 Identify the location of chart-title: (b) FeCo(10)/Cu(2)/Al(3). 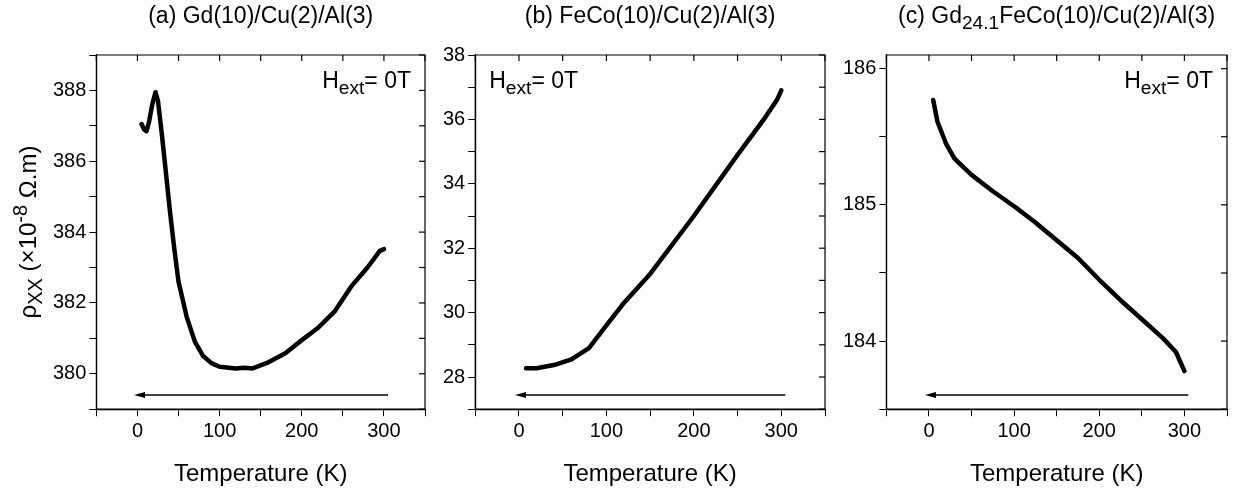
(650, 15).